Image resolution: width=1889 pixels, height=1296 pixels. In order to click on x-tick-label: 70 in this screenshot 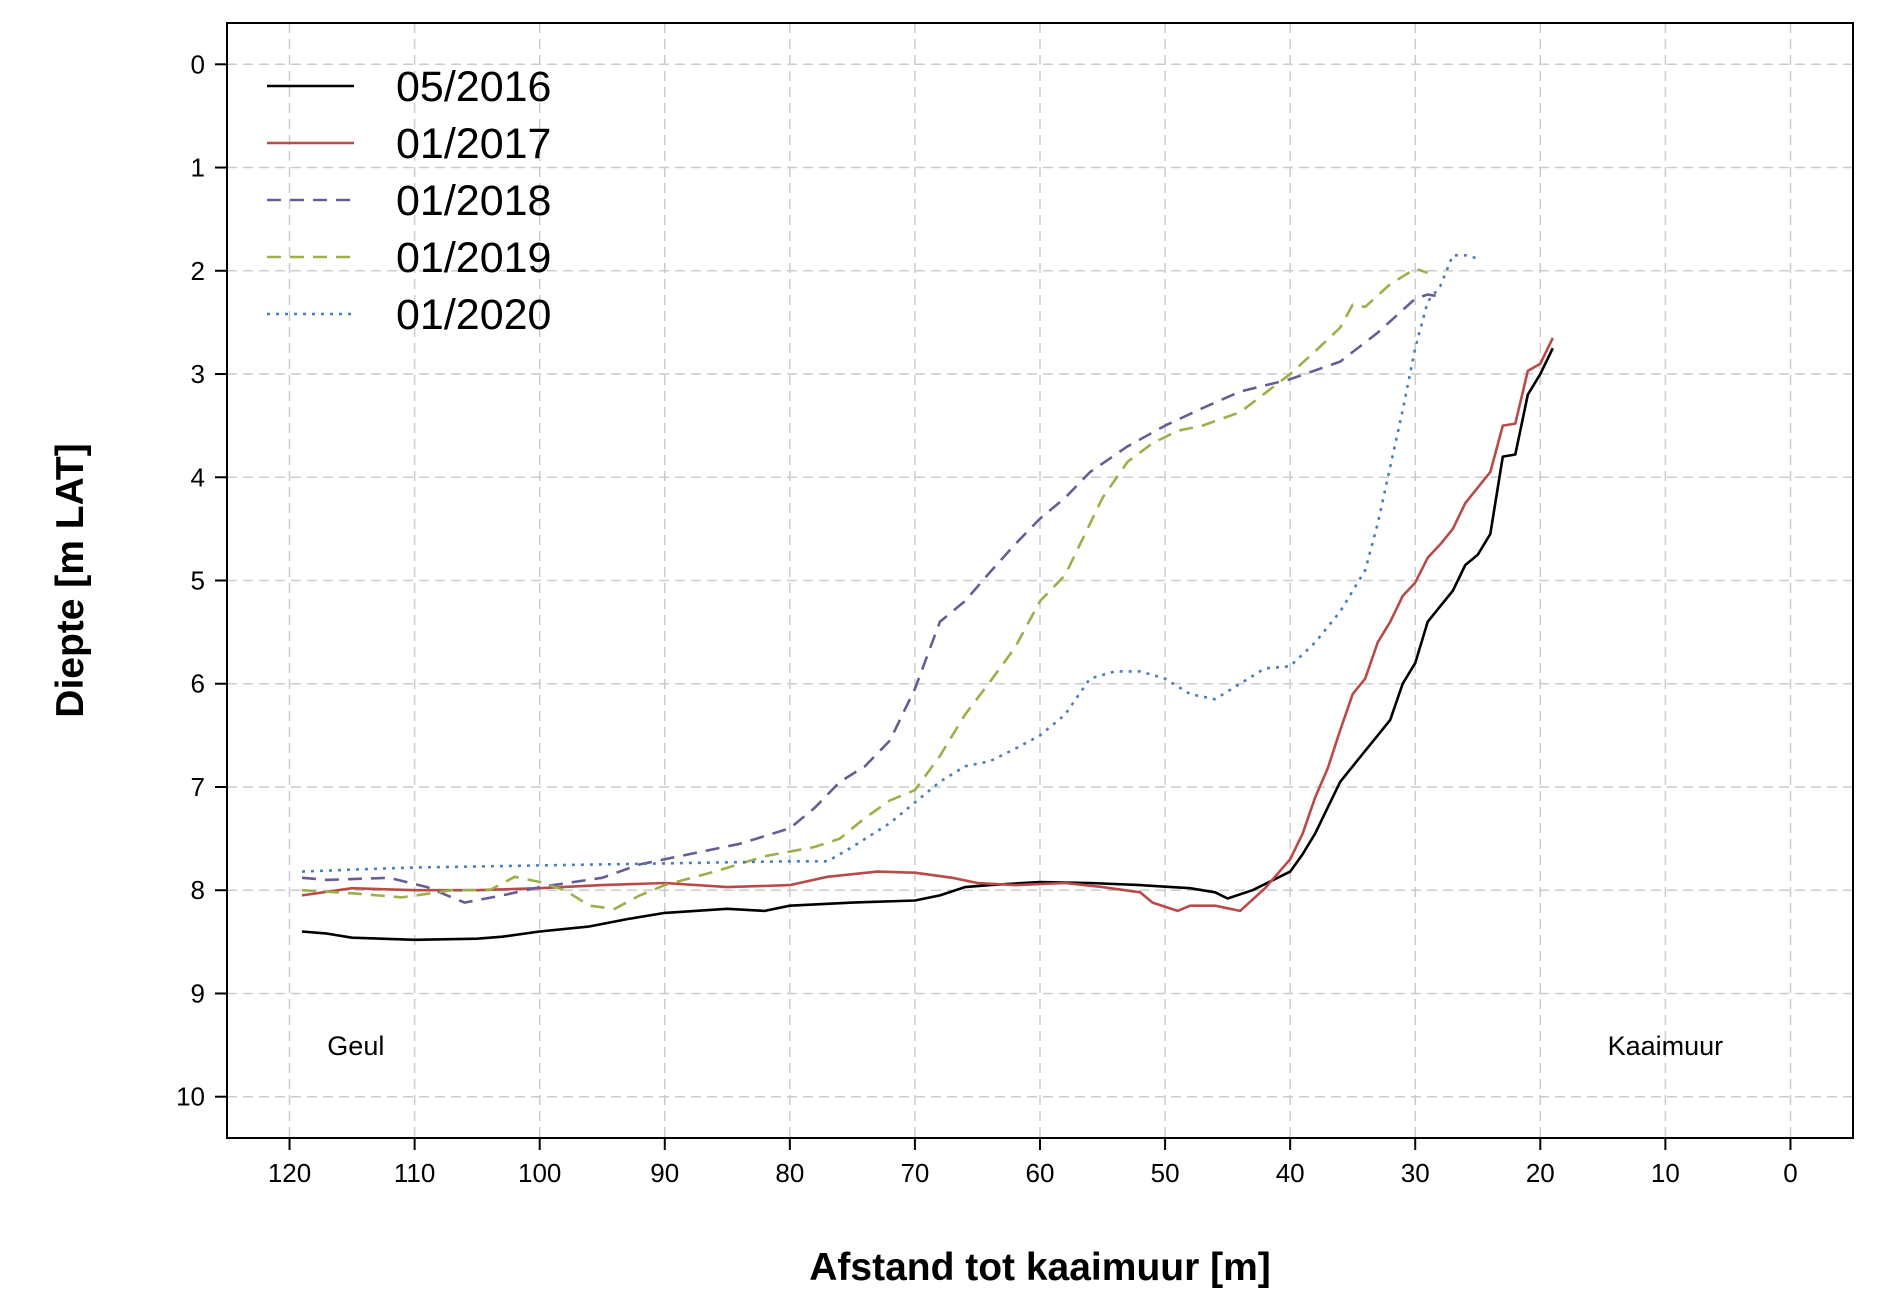, I will do `click(914, 1173)`.